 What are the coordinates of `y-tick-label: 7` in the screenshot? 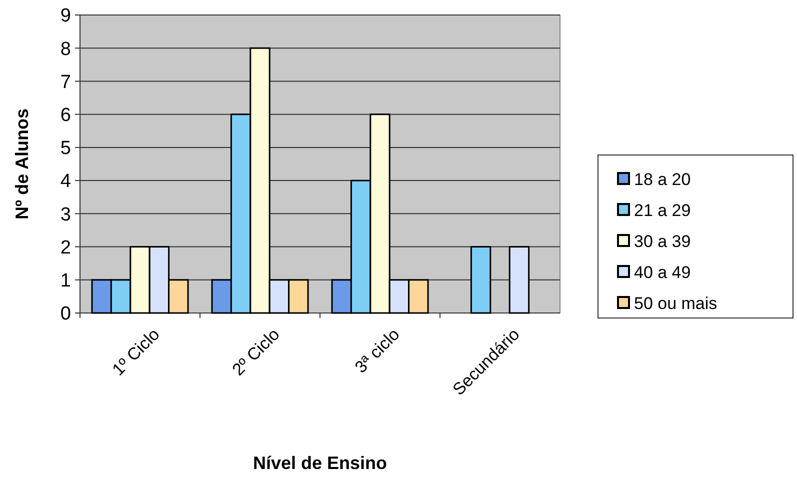 It's located at (65, 82).